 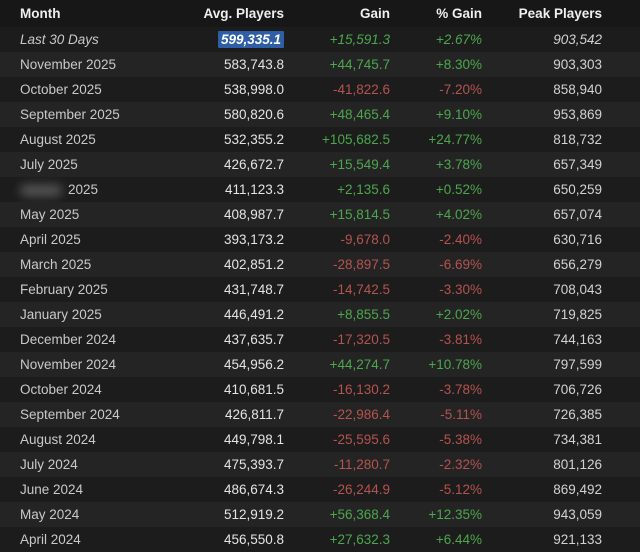 What do you see at coordinates (577, 364) in the screenshot?
I see `peak-players-cell: 797,599` at bounding box center [577, 364].